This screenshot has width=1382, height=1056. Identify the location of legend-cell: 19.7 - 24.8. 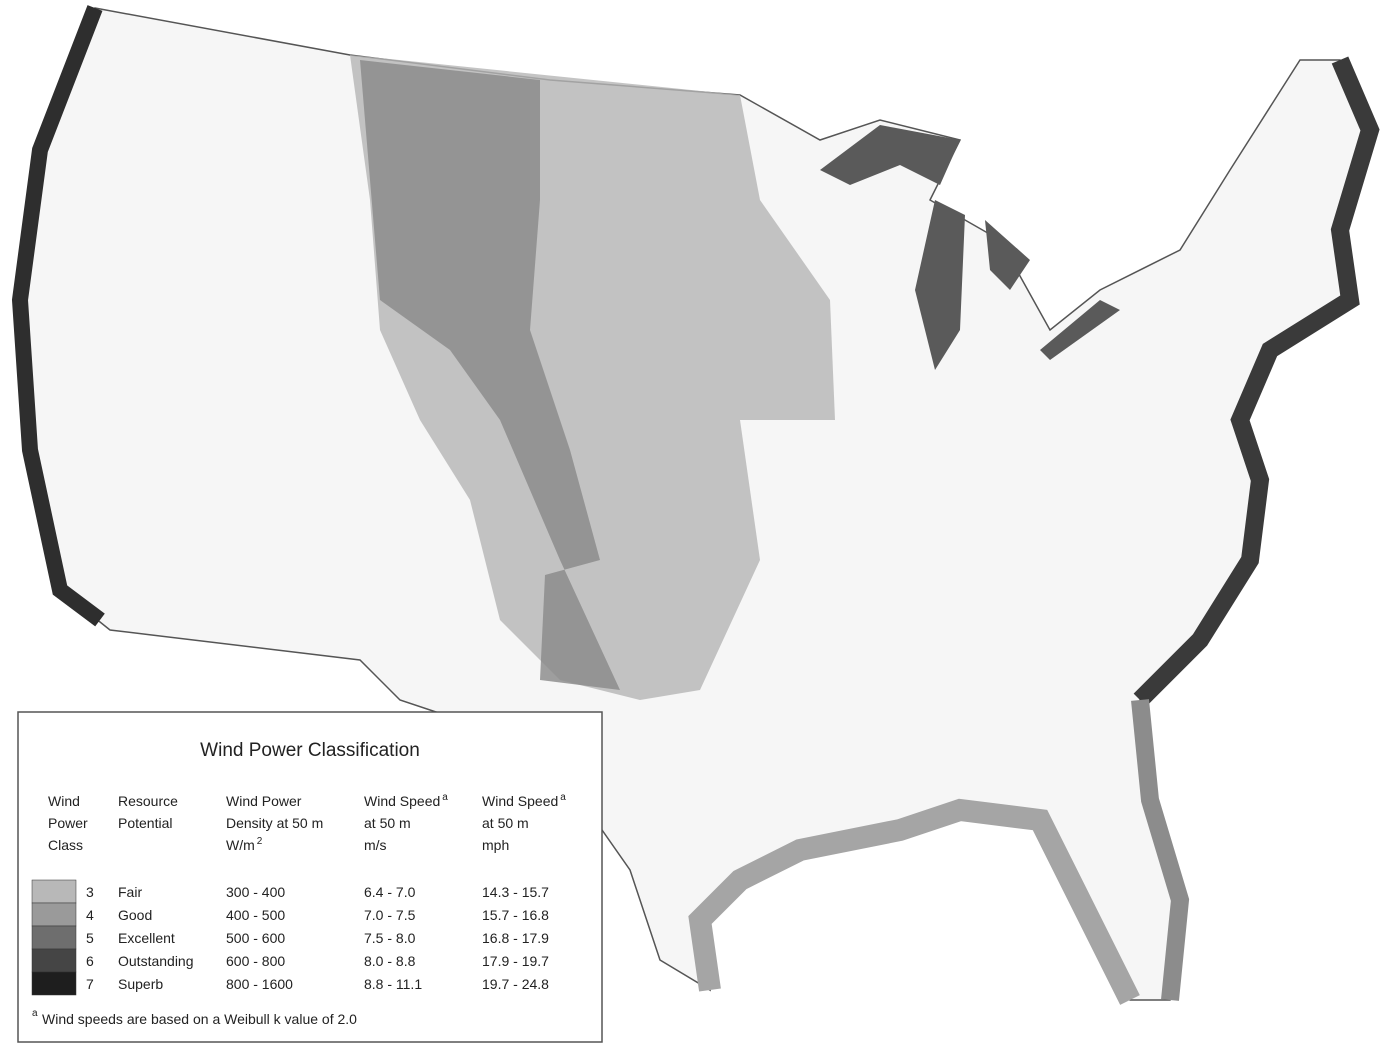
(515, 984).